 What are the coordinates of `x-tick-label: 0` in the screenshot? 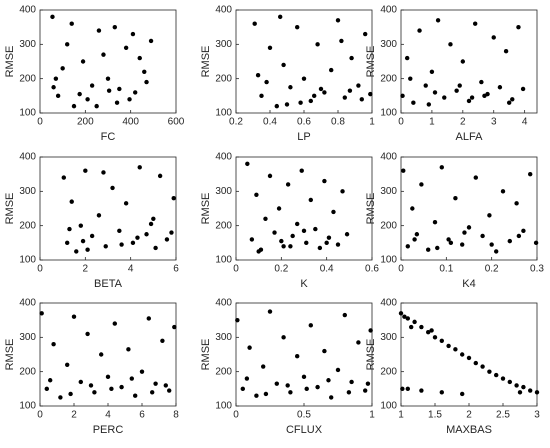 It's located at (401, 122).